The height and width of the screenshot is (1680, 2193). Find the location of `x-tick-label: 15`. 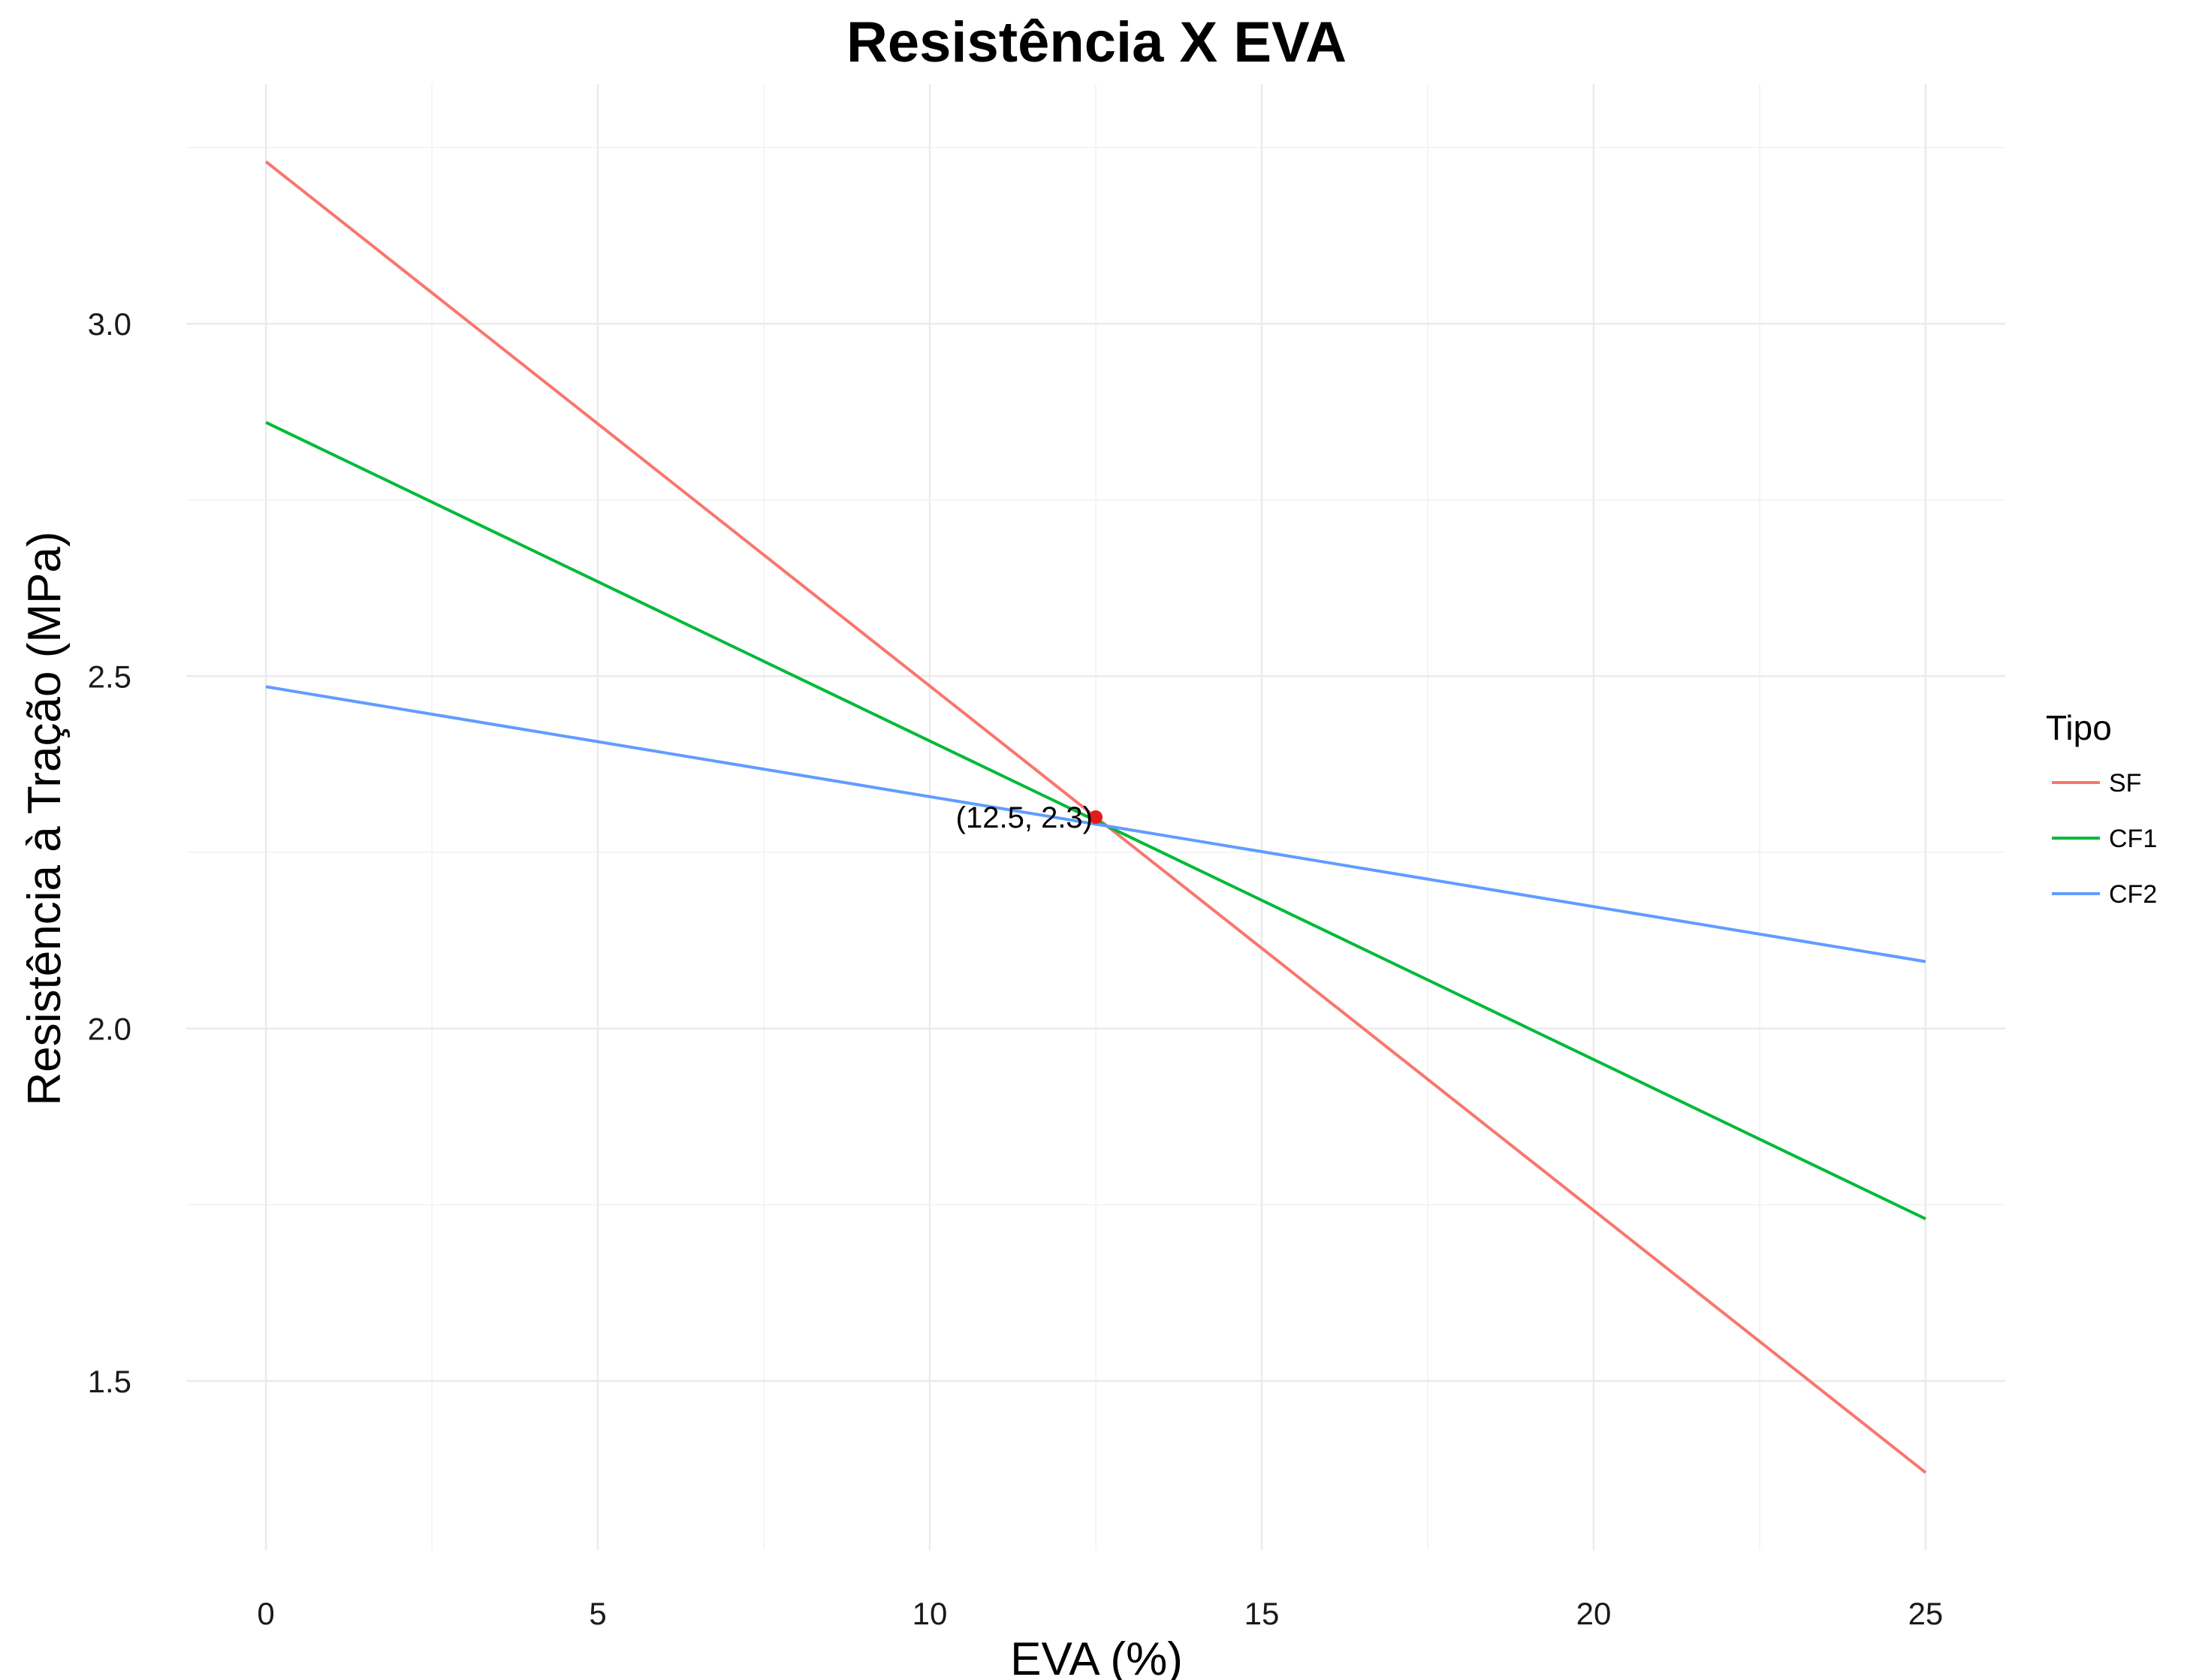

x-tick-label: 15 is located at coordinates (1262, 1613).